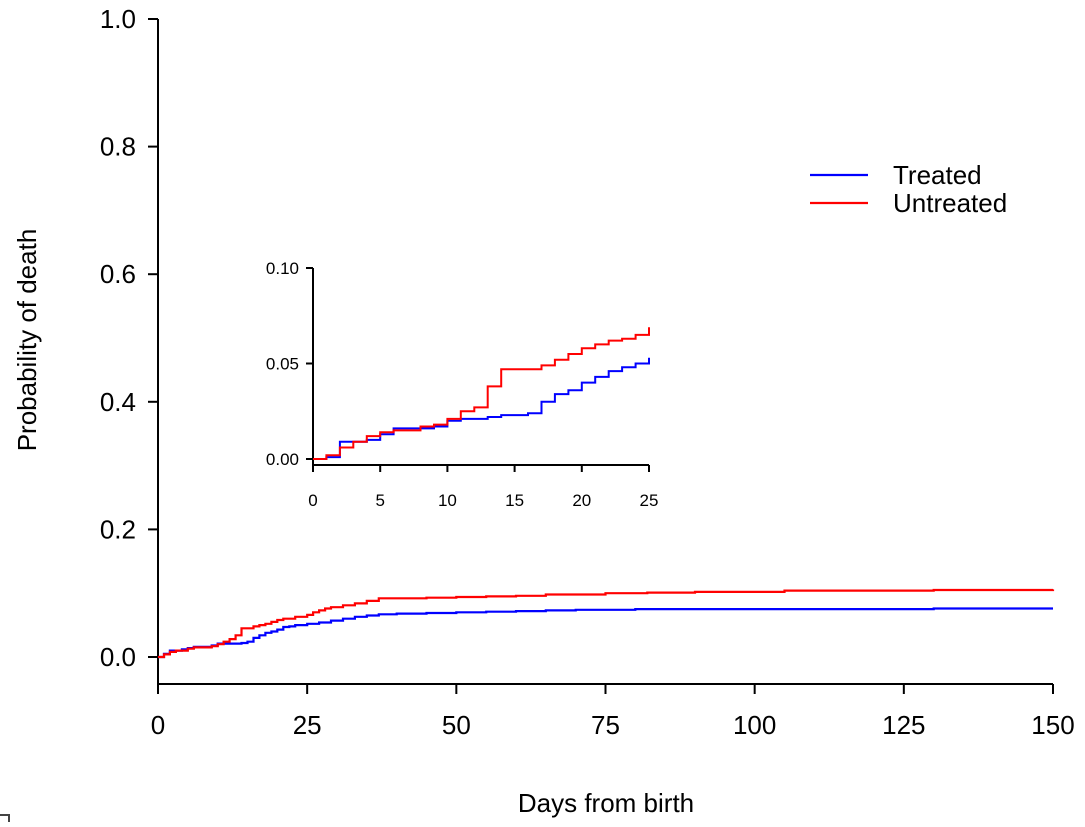  What do you see at coordinates (649, 500) in the screenshot?
I see `inset-x-tick-label: 25` at bounding box center [649, 500].